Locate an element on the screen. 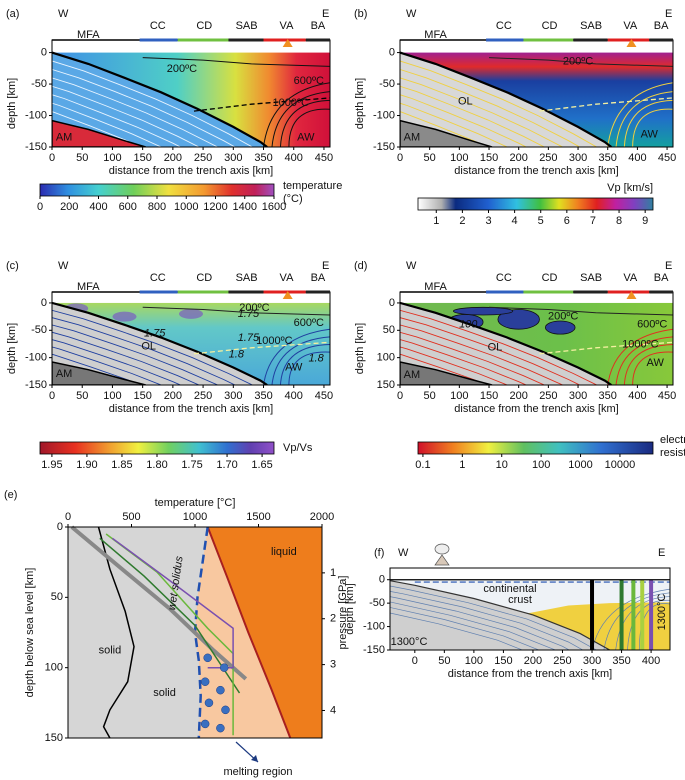 The image size is (685, 780). moho-dashed is located at coordinates (606, 104).